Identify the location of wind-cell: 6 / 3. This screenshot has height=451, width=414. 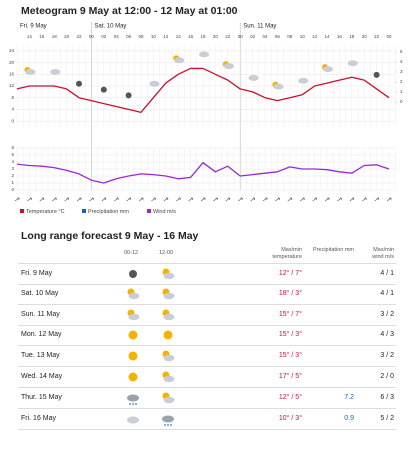
(387, 397).